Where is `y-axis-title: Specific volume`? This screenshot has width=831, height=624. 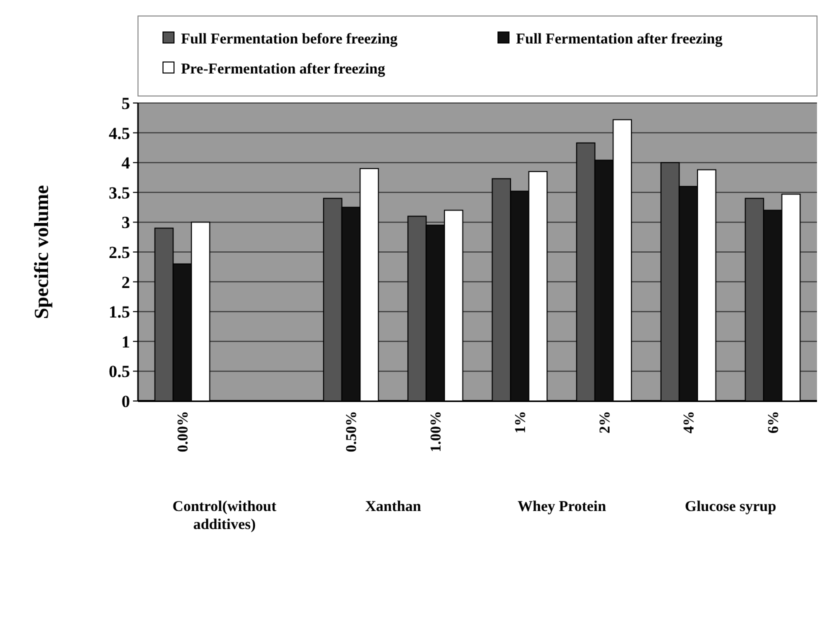 y-axis-title: Specific volume is located at coordinates (42, 251).